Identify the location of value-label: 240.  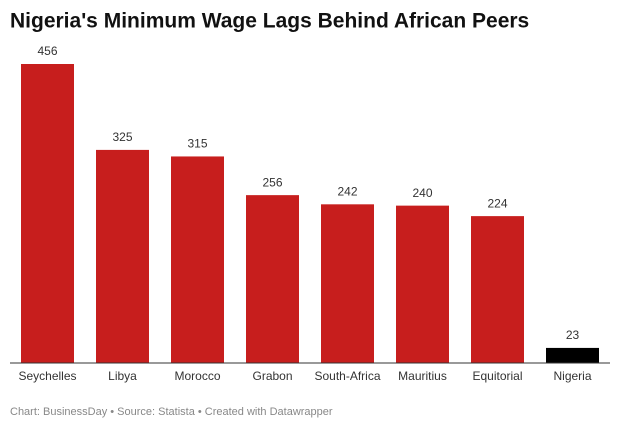
(422, 193).